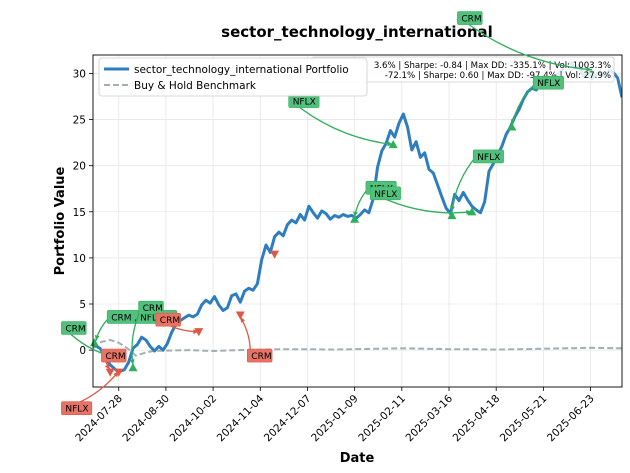 The image size is (630, 473). I want to click on x-tick-label: 2025-04-18, so click(477, 419).